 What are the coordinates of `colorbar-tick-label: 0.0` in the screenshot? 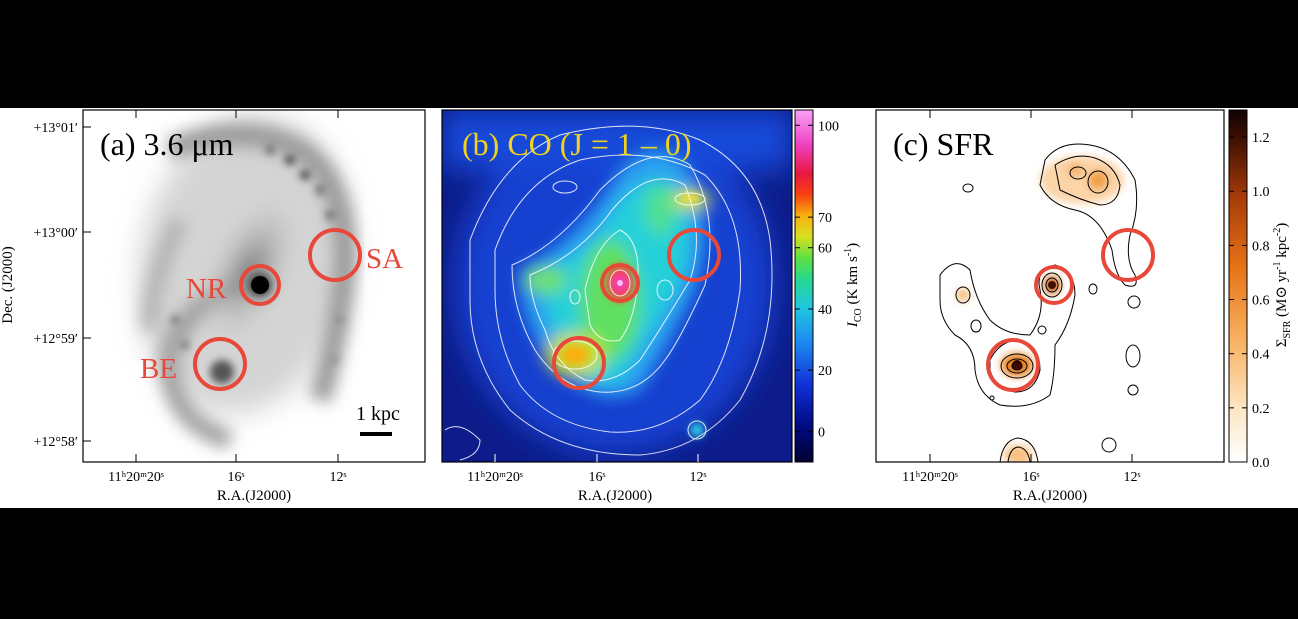 It's located at (1261, 463).